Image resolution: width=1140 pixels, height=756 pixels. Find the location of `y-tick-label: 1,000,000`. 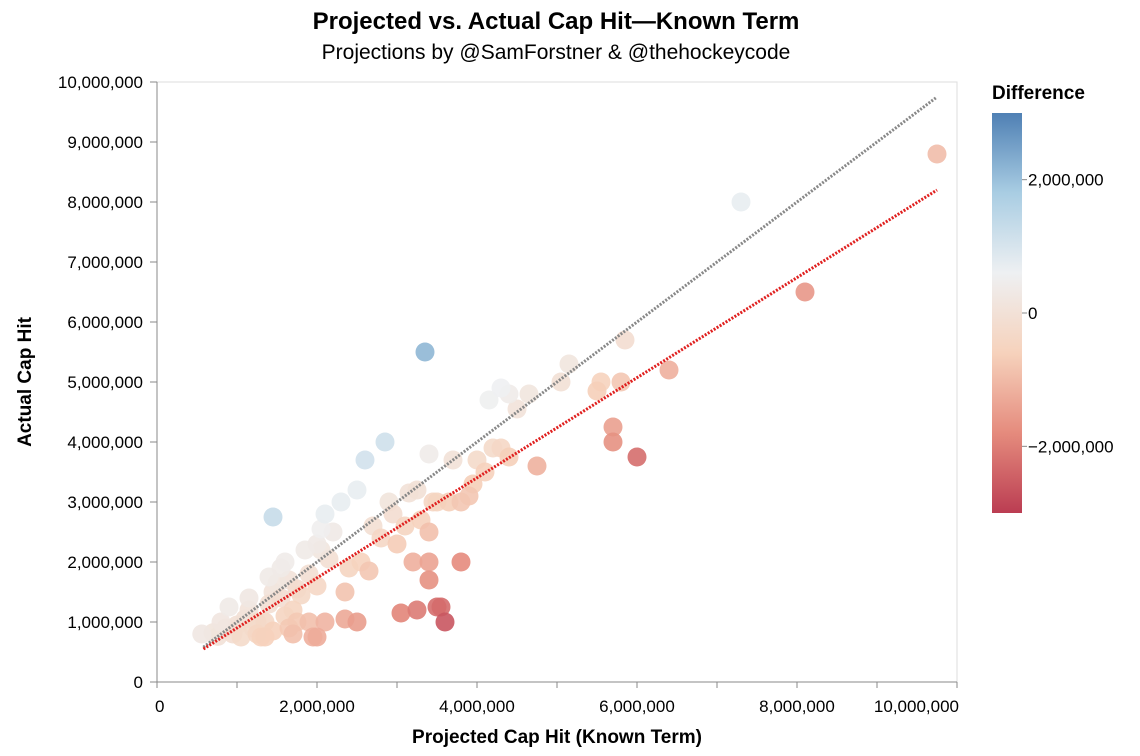

y-tick-label: 1,000,000 is located at coordinates (105, 622).